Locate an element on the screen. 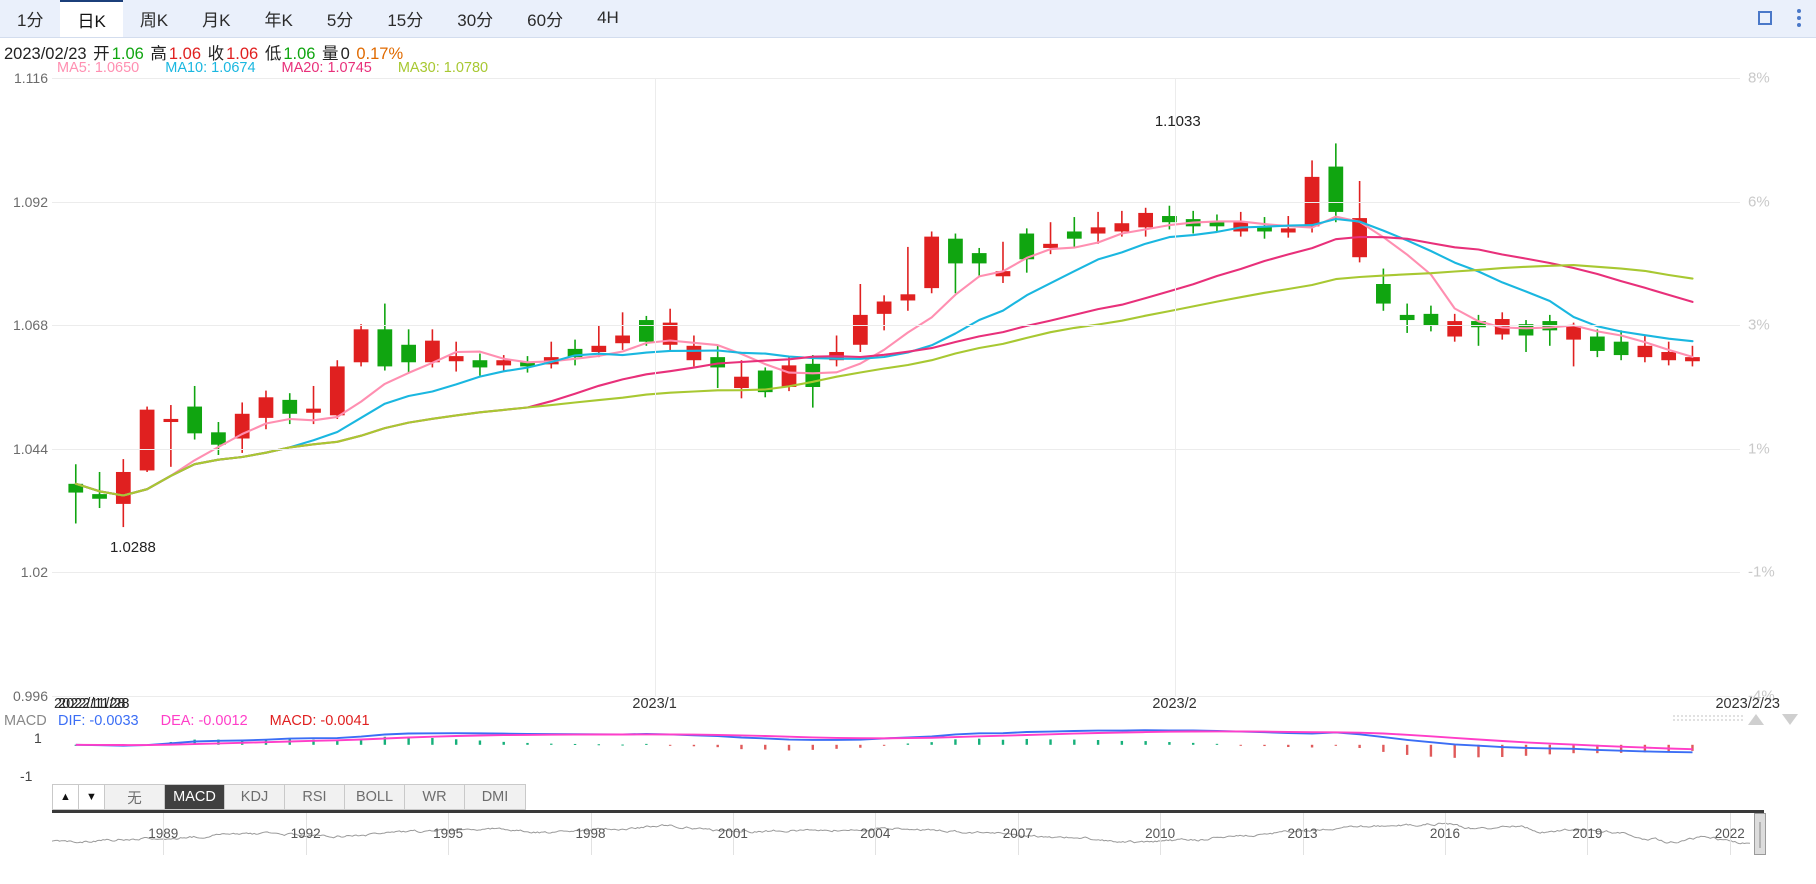  indicator-button-wr: WR is located at coordinates (435, 797).